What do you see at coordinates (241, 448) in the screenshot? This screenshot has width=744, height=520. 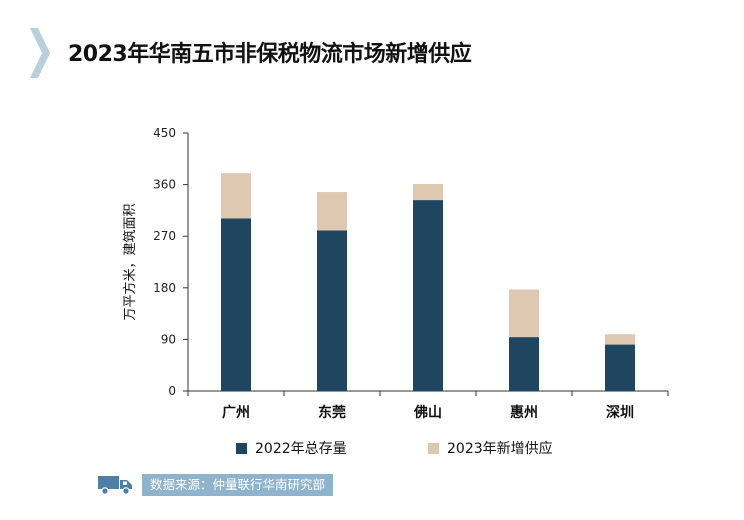 I see `legend-swatch-stock` at bounding box center [241, 448].